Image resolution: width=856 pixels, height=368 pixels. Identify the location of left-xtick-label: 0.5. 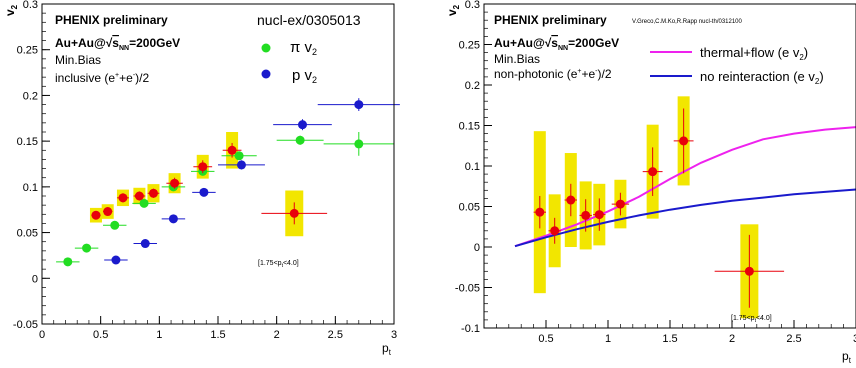
(100, 335).